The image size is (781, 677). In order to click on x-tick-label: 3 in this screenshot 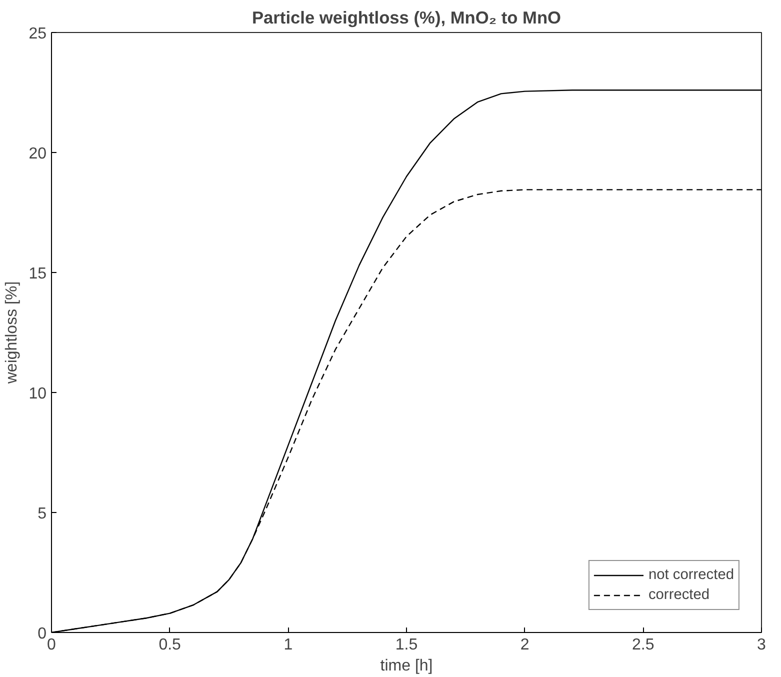, I will do `click(761, 645)`.